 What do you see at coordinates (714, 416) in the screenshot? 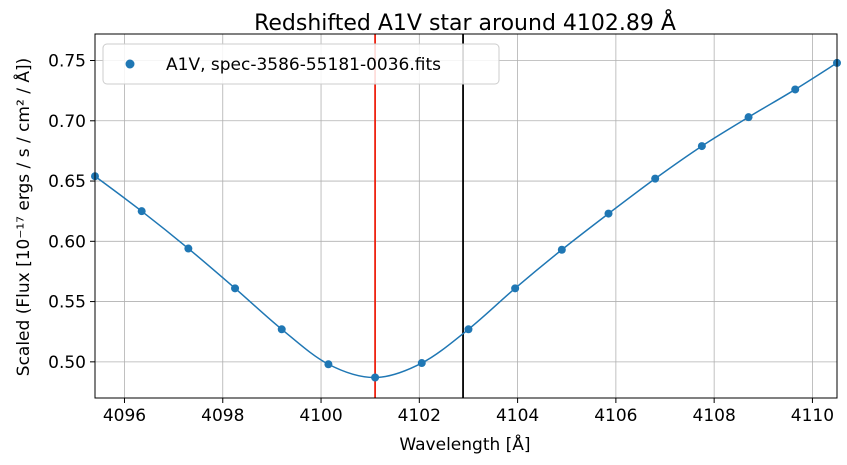
I see `x-tick-label: 4108` at bounding box center [714, 416].